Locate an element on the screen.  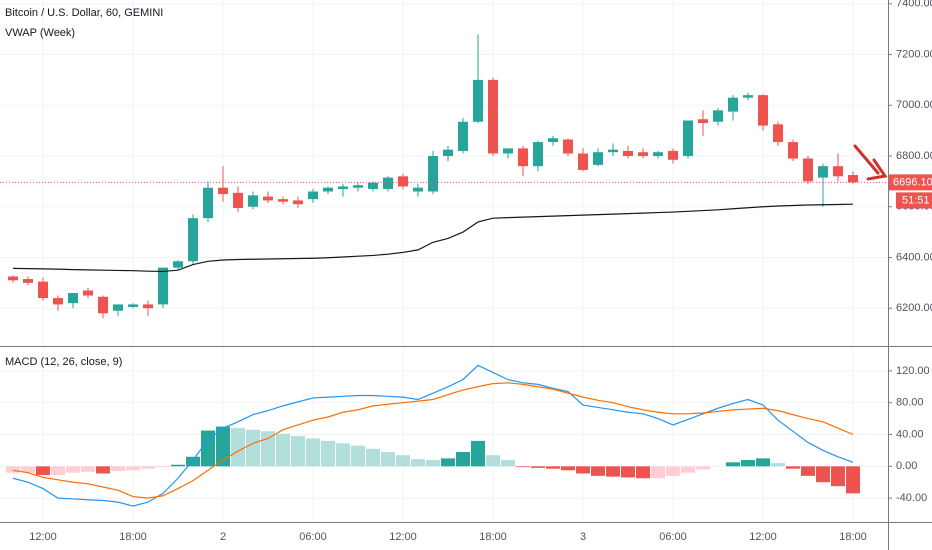
y-tick-label: 7000.00 is located at coordinates (914, 105).